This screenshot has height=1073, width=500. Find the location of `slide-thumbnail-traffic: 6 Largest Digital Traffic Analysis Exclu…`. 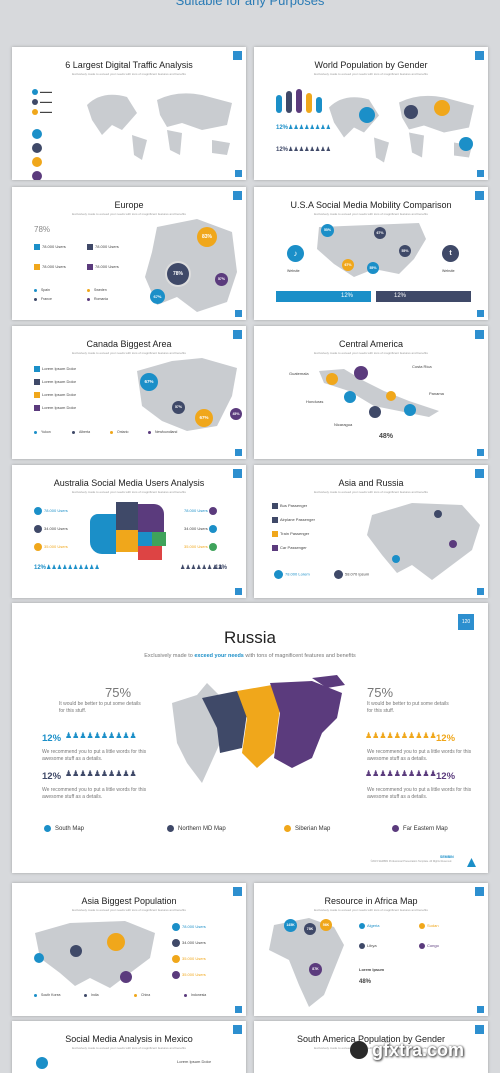

slide-thumbnail-traffic: 6 Largest Digital Traffic Analysis Exclu… is located at coordinates (129, 113).